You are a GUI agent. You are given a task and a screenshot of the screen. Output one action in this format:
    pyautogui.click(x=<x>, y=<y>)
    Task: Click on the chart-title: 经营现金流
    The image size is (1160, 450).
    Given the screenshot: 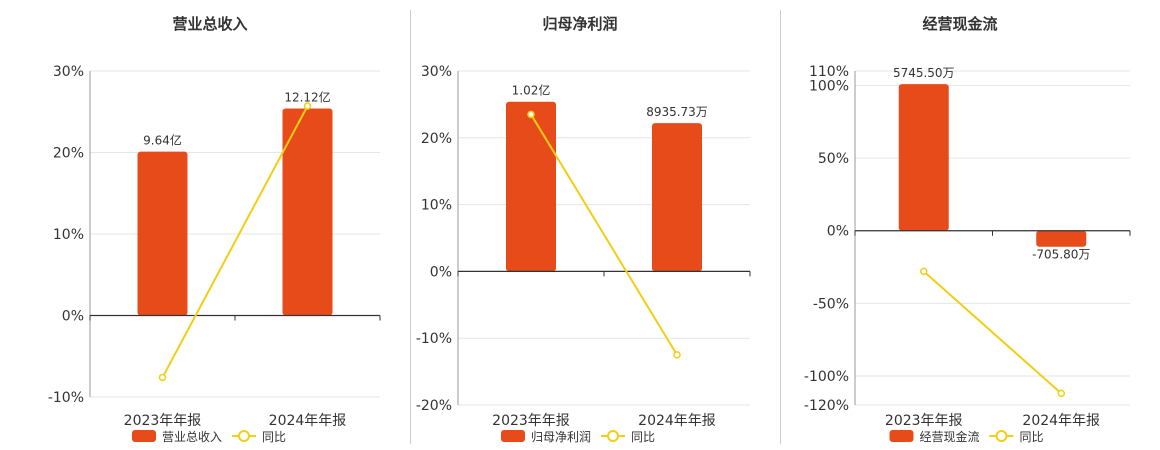 What is the action you would take?
    pyautogui.click(x=959, y=24)
    